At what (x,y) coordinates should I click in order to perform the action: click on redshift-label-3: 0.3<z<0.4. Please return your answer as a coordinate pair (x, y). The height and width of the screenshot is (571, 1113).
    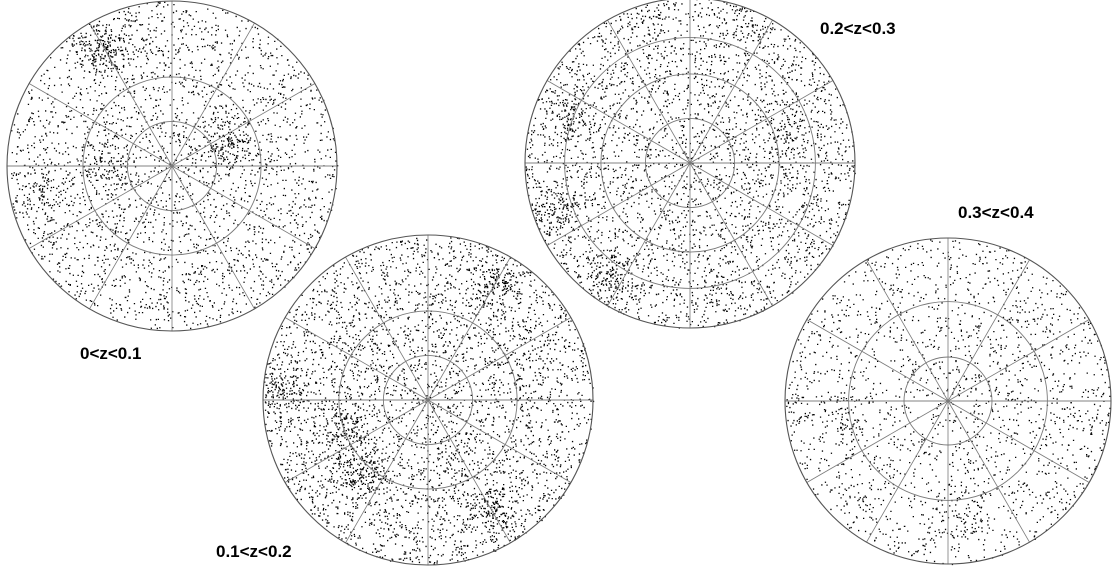
    Looking at the image, I should click on (996, 212).